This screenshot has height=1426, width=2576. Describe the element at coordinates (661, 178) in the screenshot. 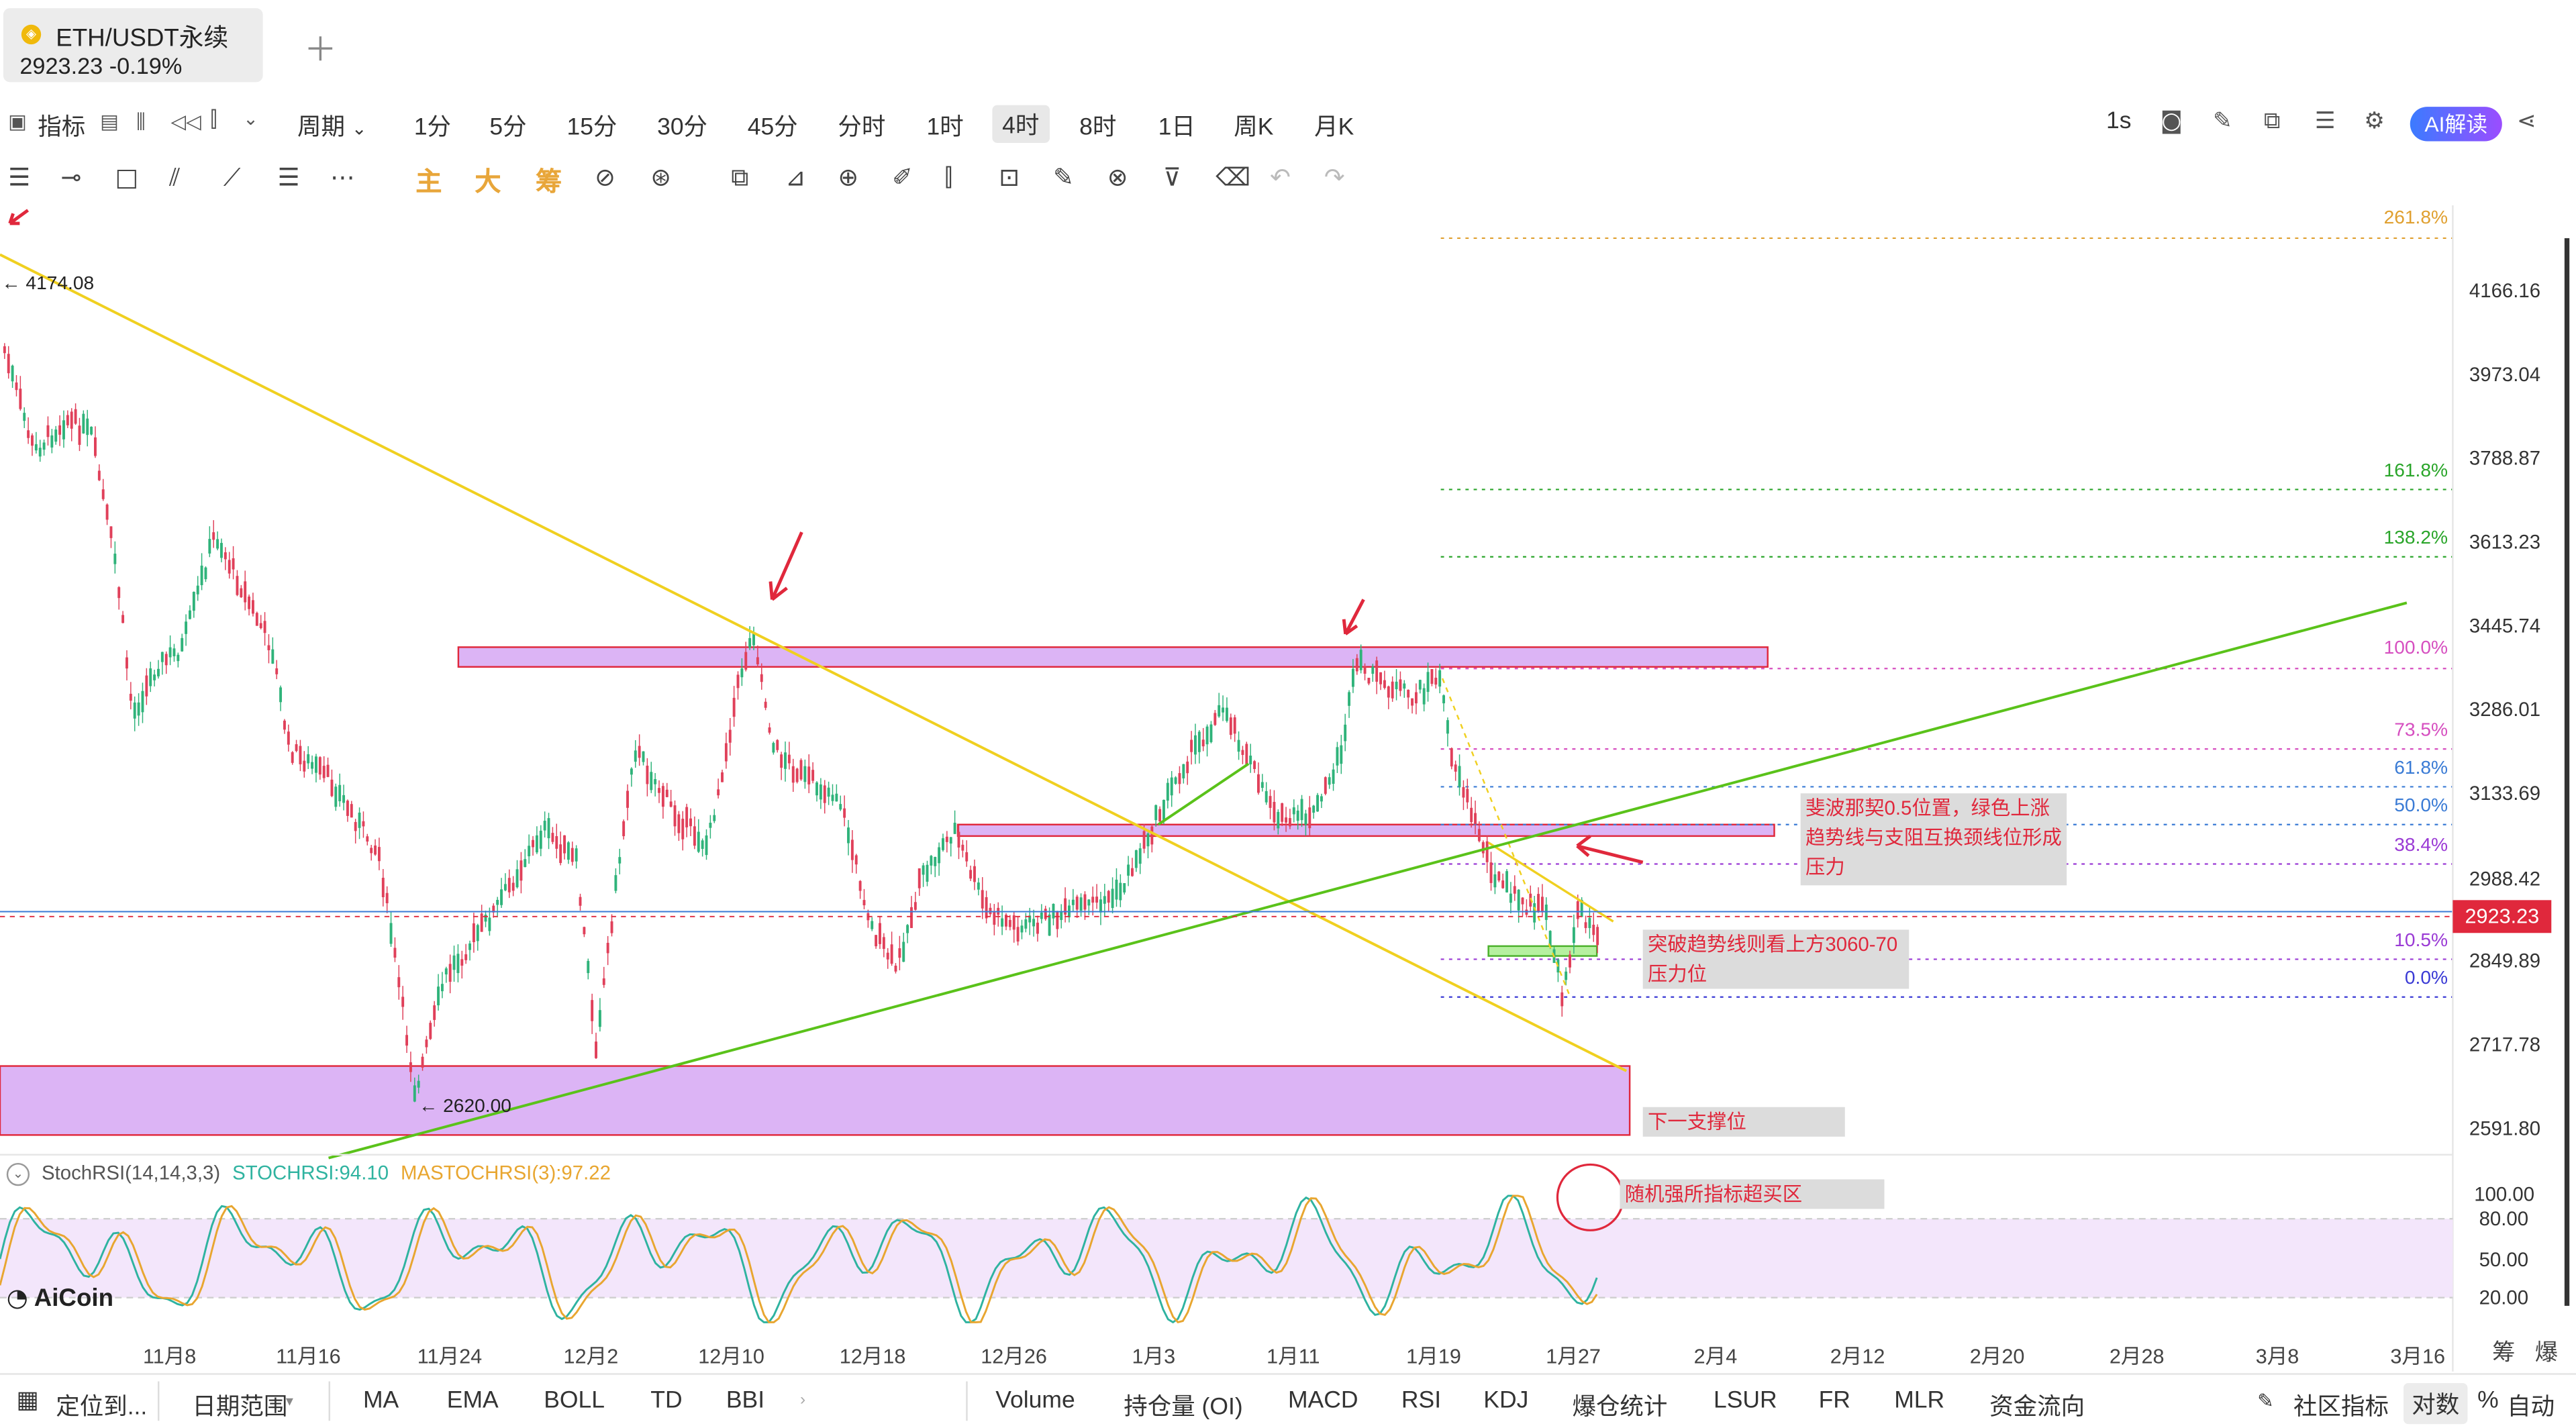

I see `link-tool-icon: ⊛` at that location.